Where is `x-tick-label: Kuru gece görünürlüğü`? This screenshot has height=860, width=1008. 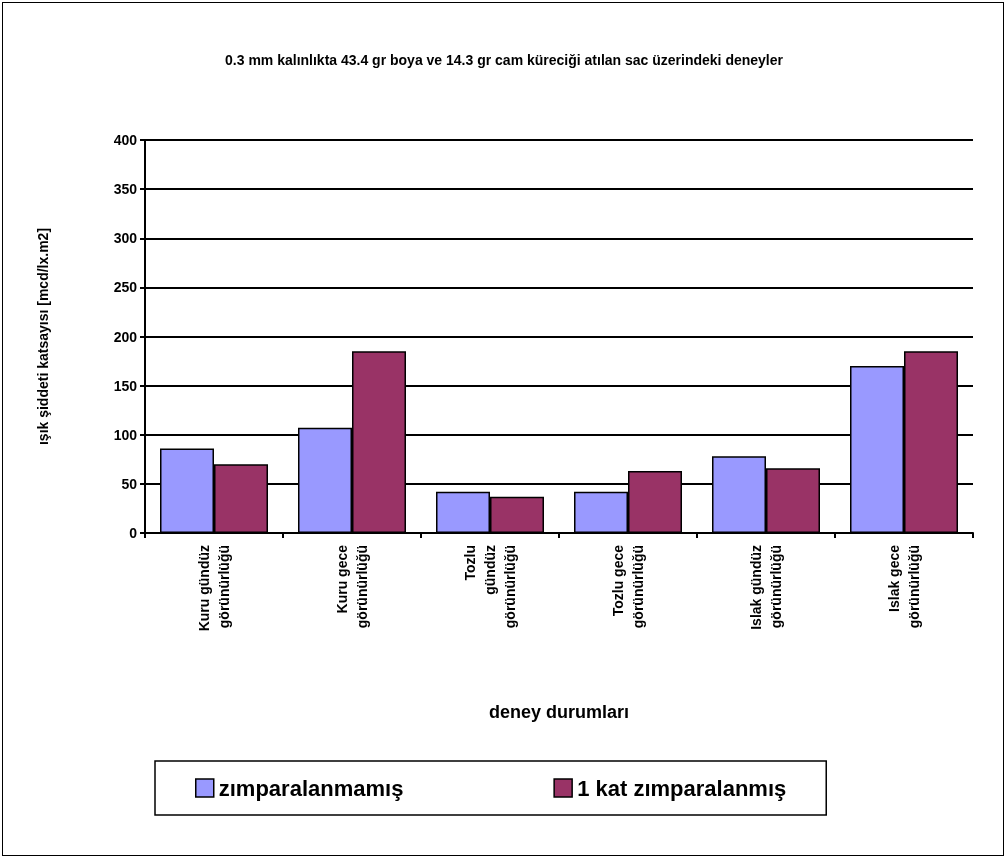 x-tick-label: Kuru gece görünürlüğü is located at coordinates (352, 586).